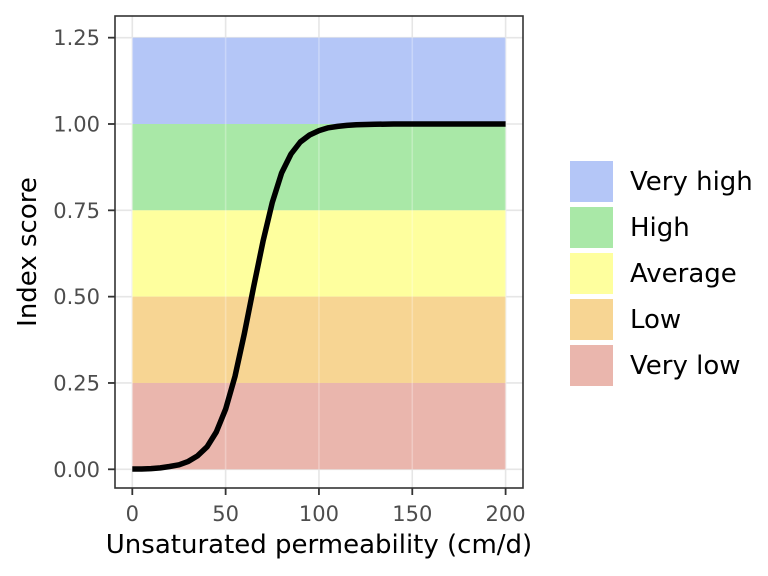 The width and height of the screenshot is (768, 576). I want to click on x-tick-label: 150, so click(412, 514).